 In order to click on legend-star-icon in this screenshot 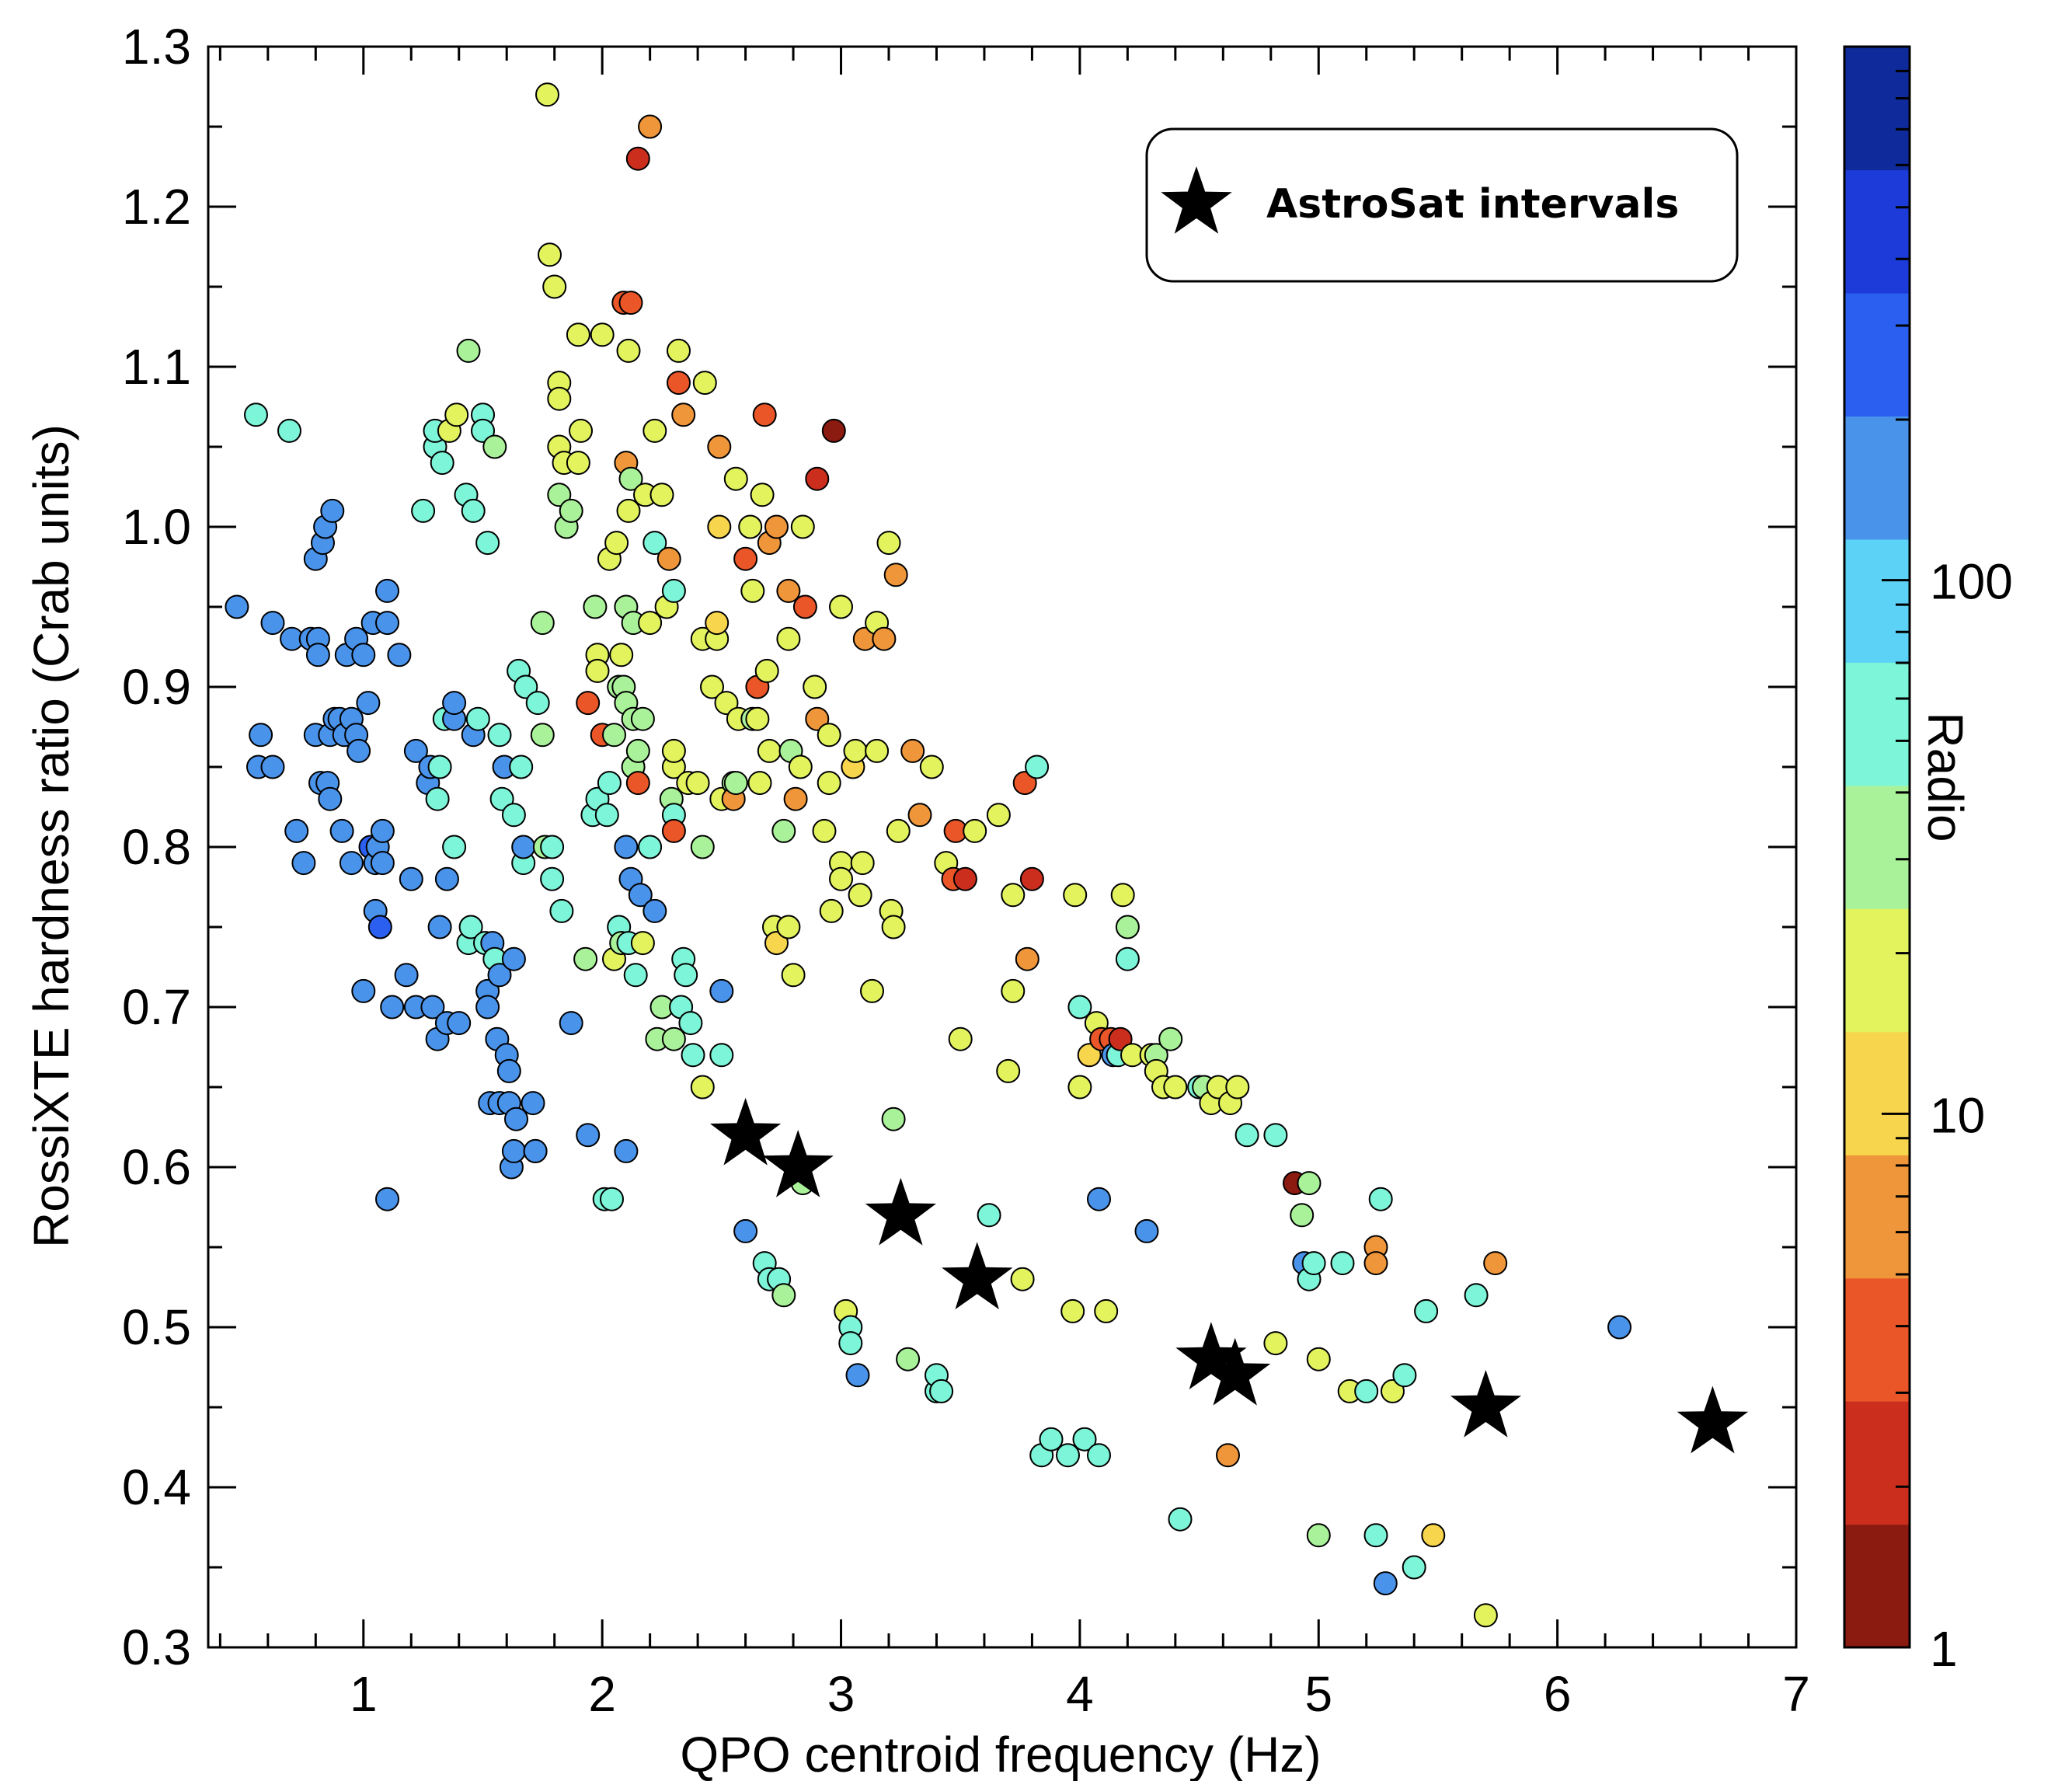, I will do `click(1196, 200)`.